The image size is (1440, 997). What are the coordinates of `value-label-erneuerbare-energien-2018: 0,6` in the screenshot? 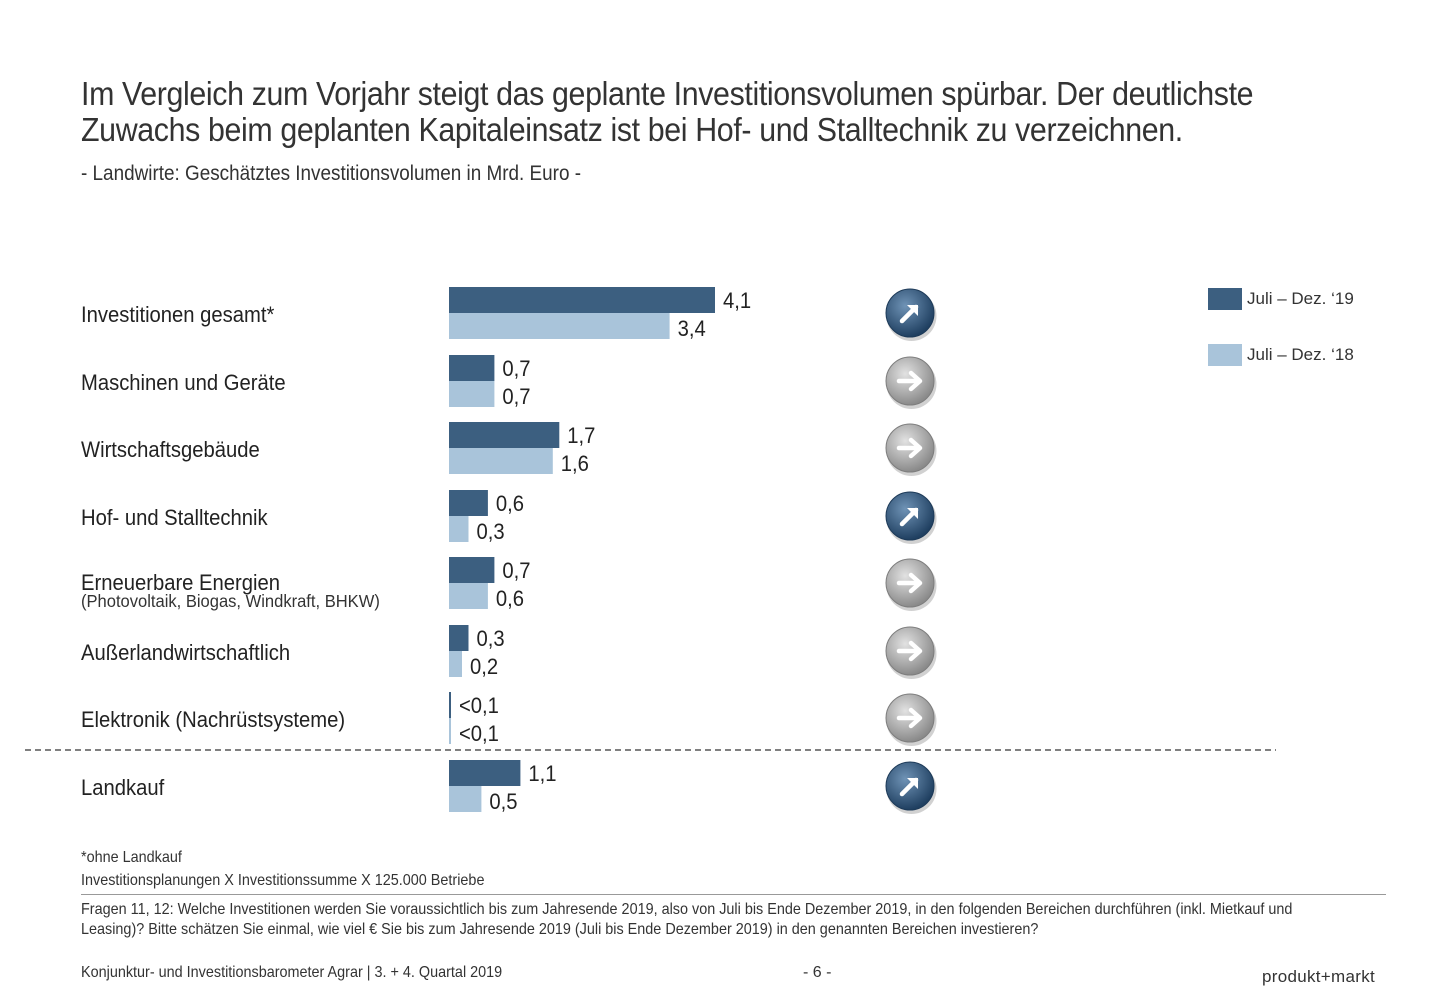 It's located at (510, 599).